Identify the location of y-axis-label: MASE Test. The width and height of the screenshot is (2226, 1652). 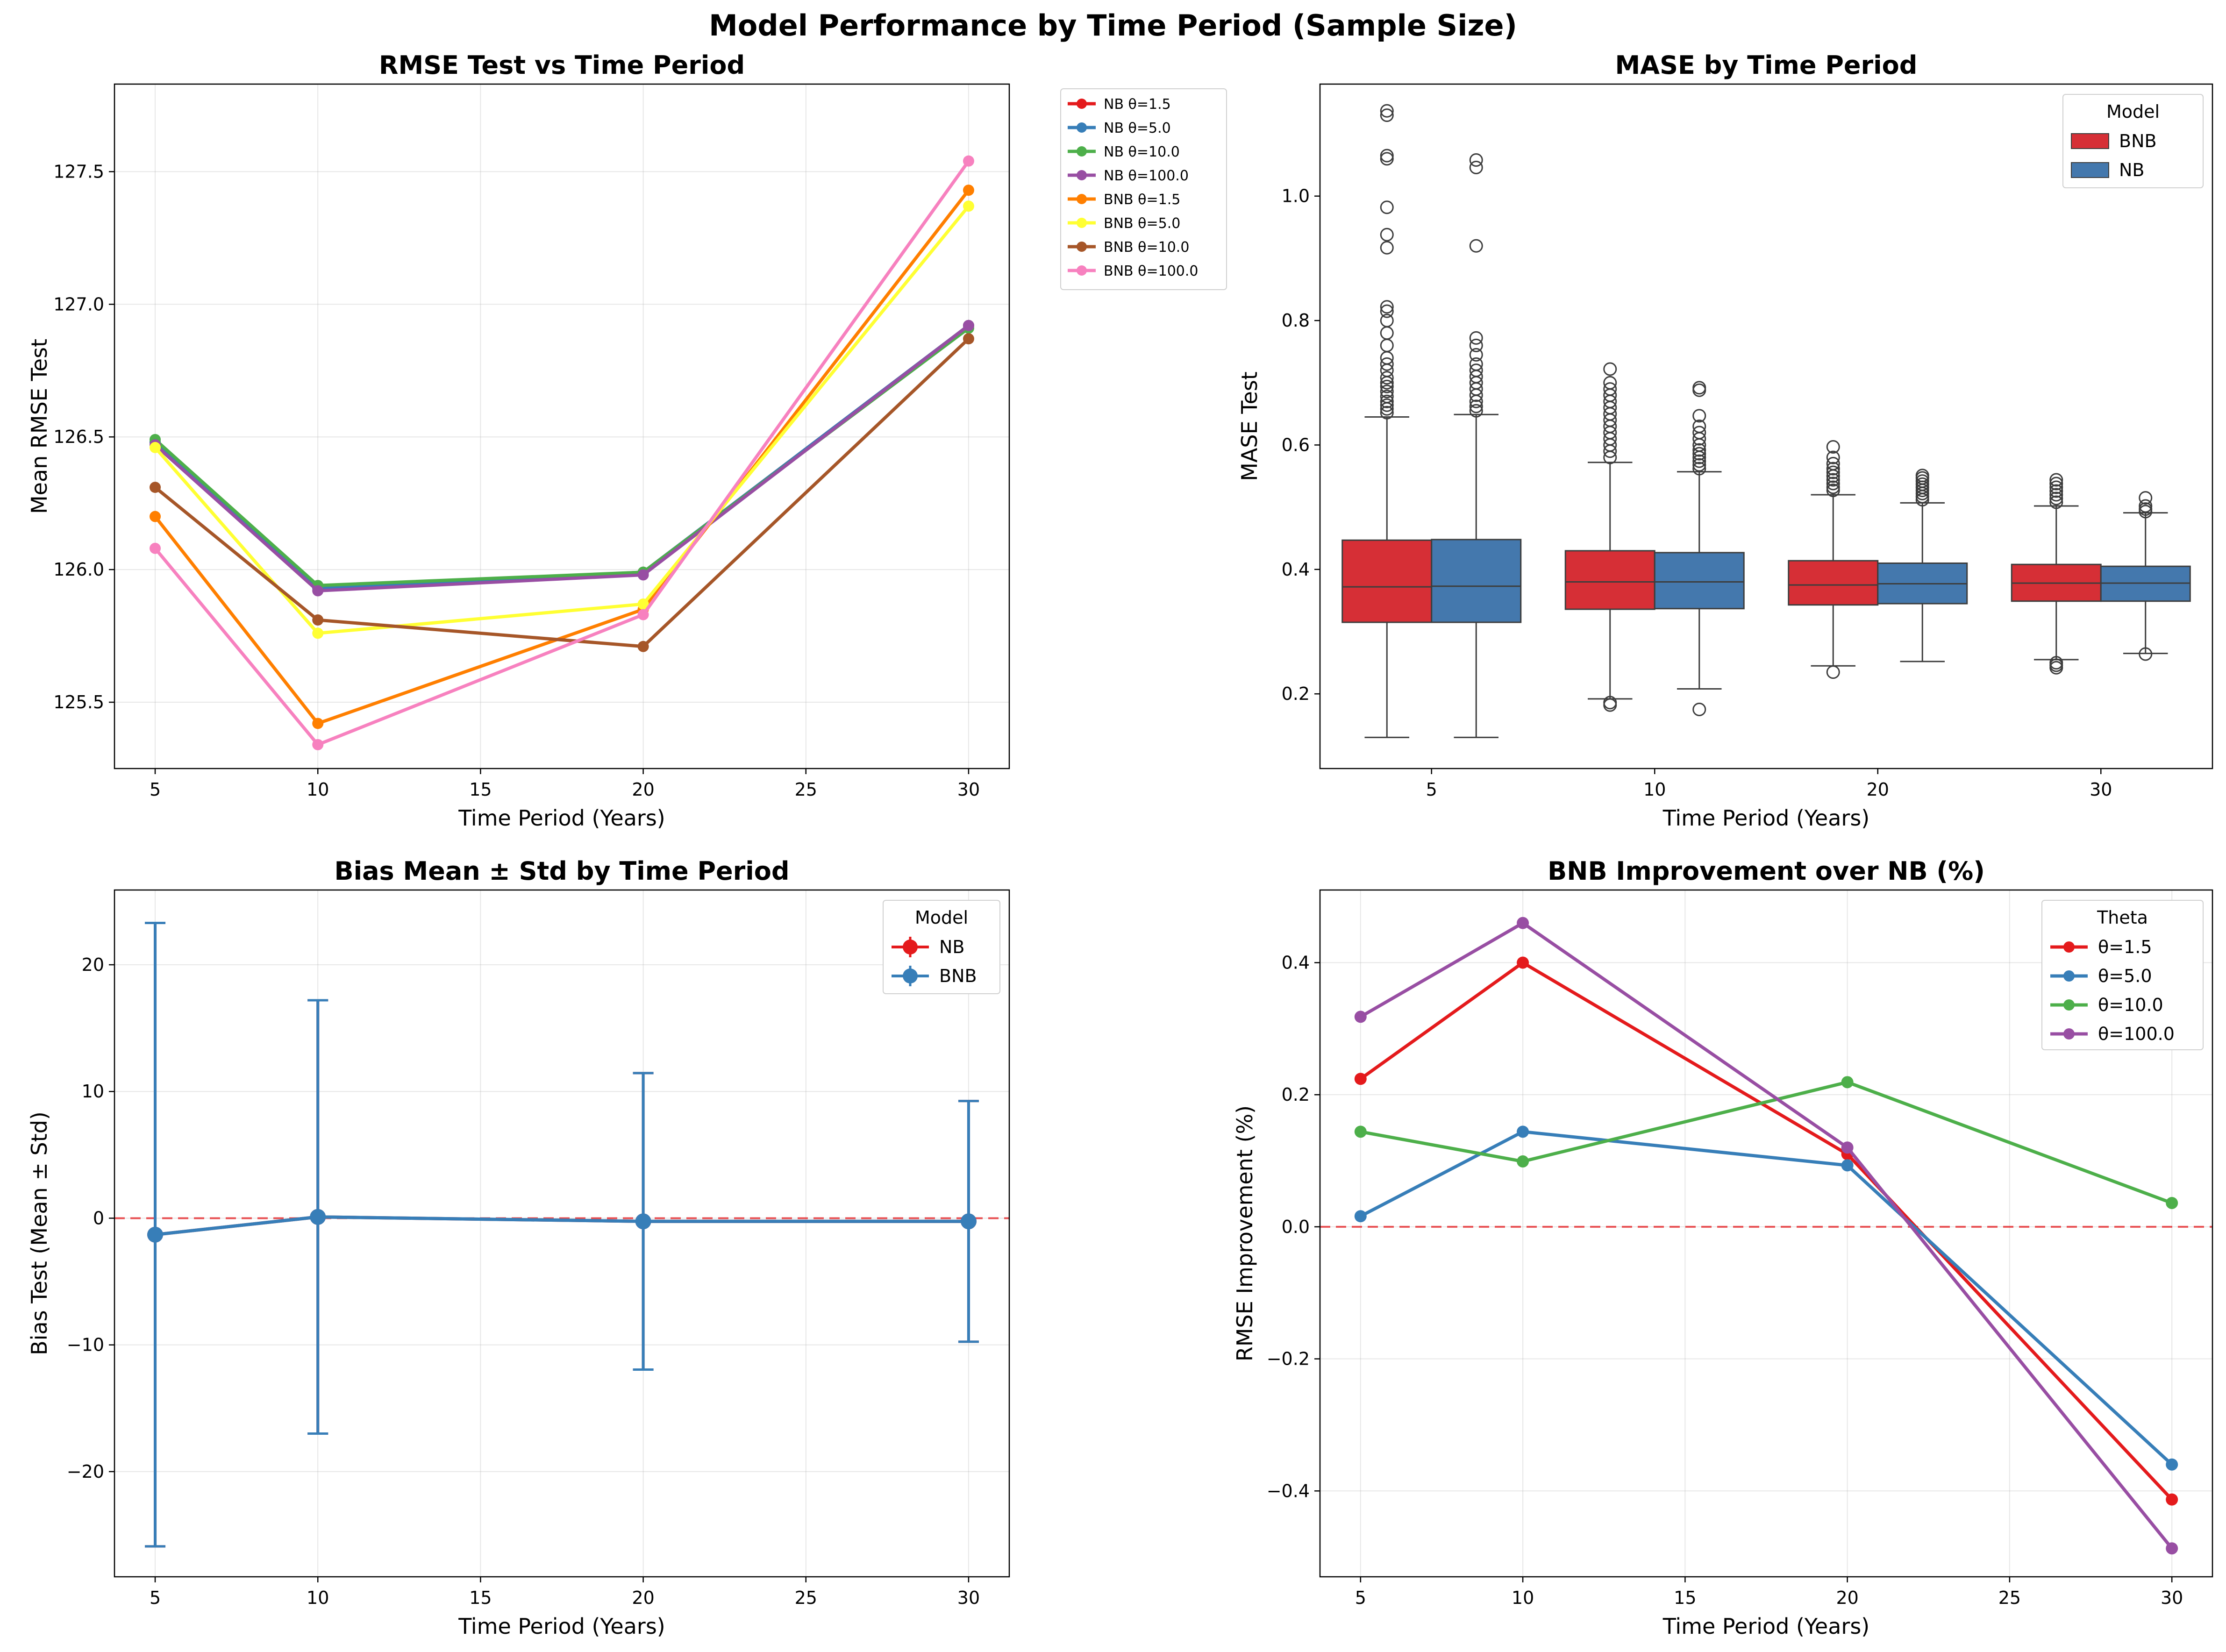
(1249, 426).